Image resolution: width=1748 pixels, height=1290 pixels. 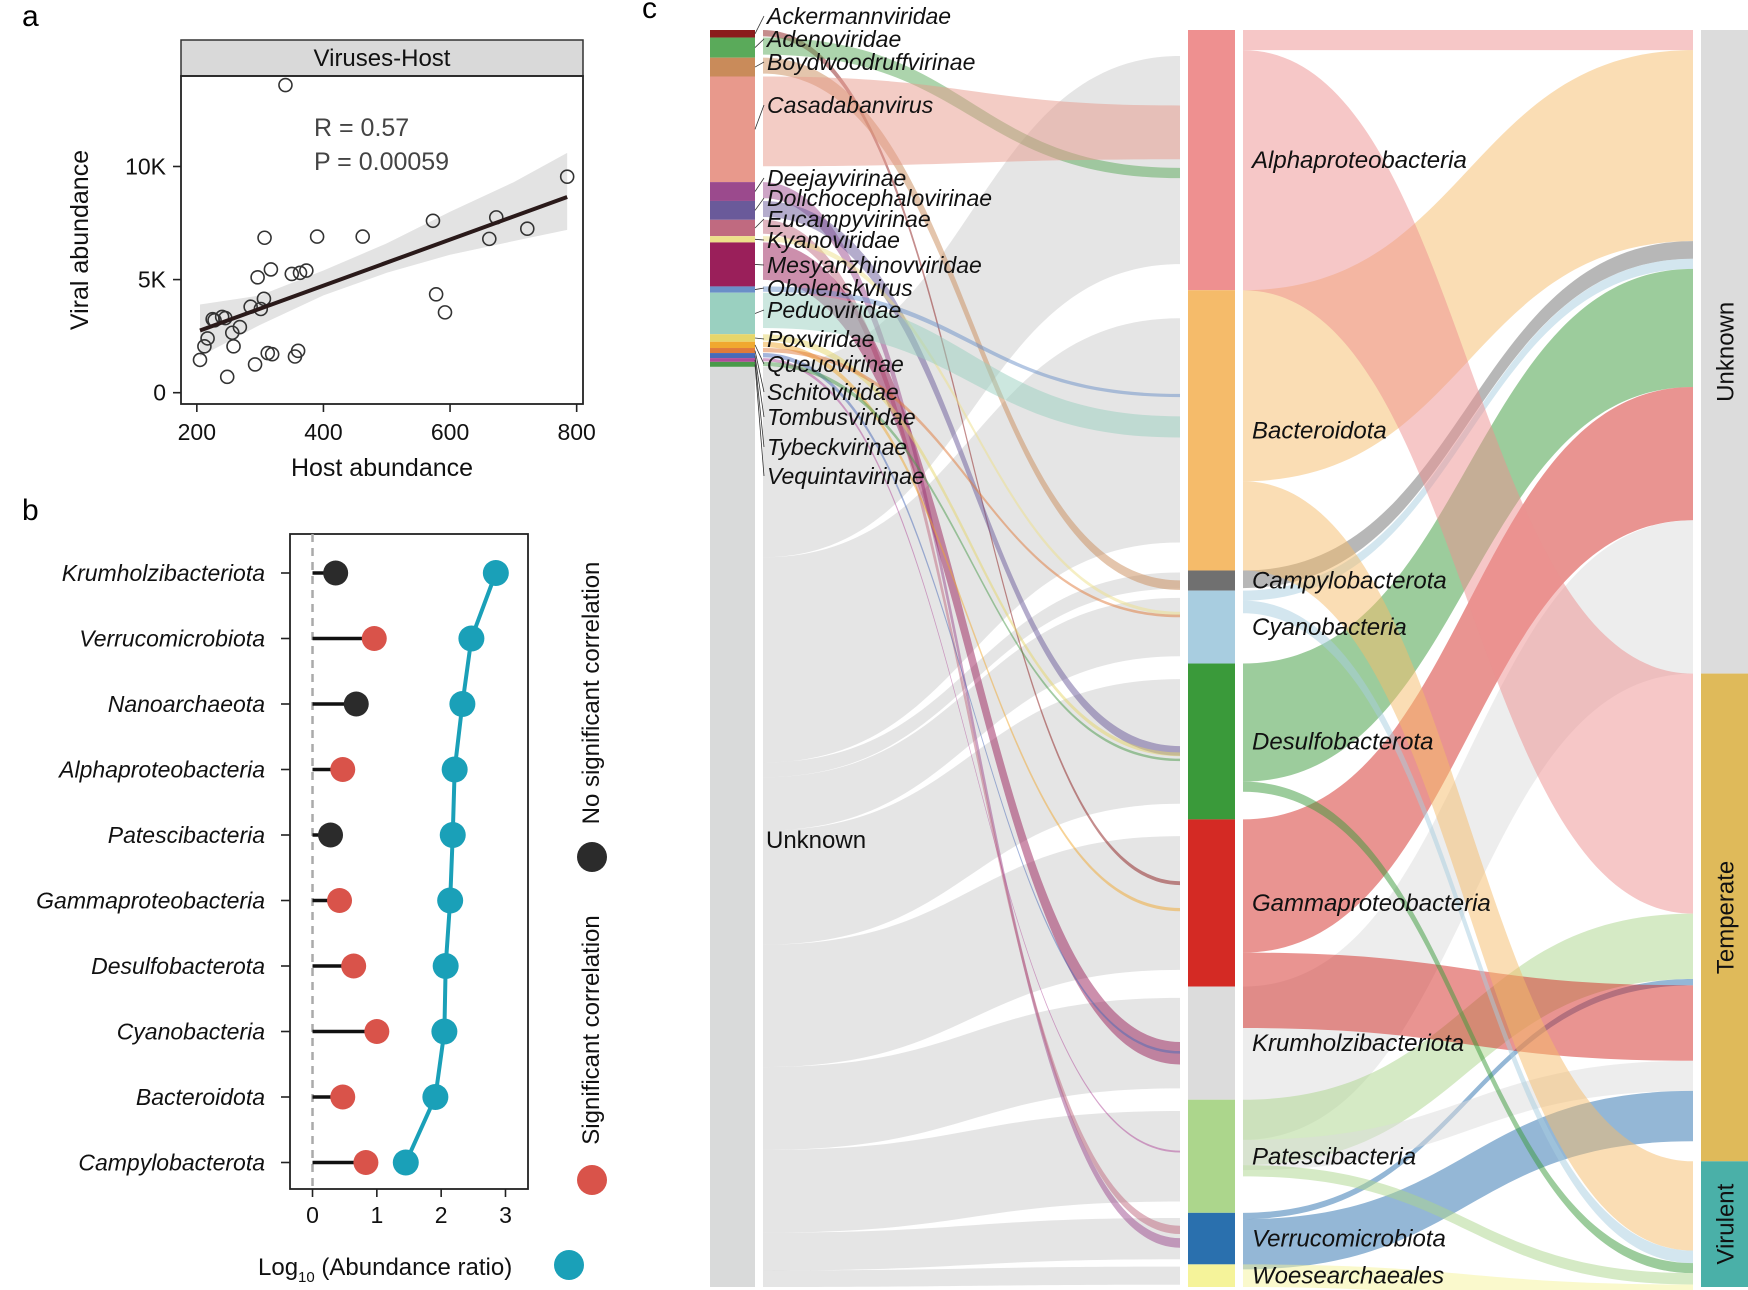 What do you see at coordinates (200, 1097) in the screenshot?
I see `category-label: Bacteroidota` at bounding box center [200, 1097].